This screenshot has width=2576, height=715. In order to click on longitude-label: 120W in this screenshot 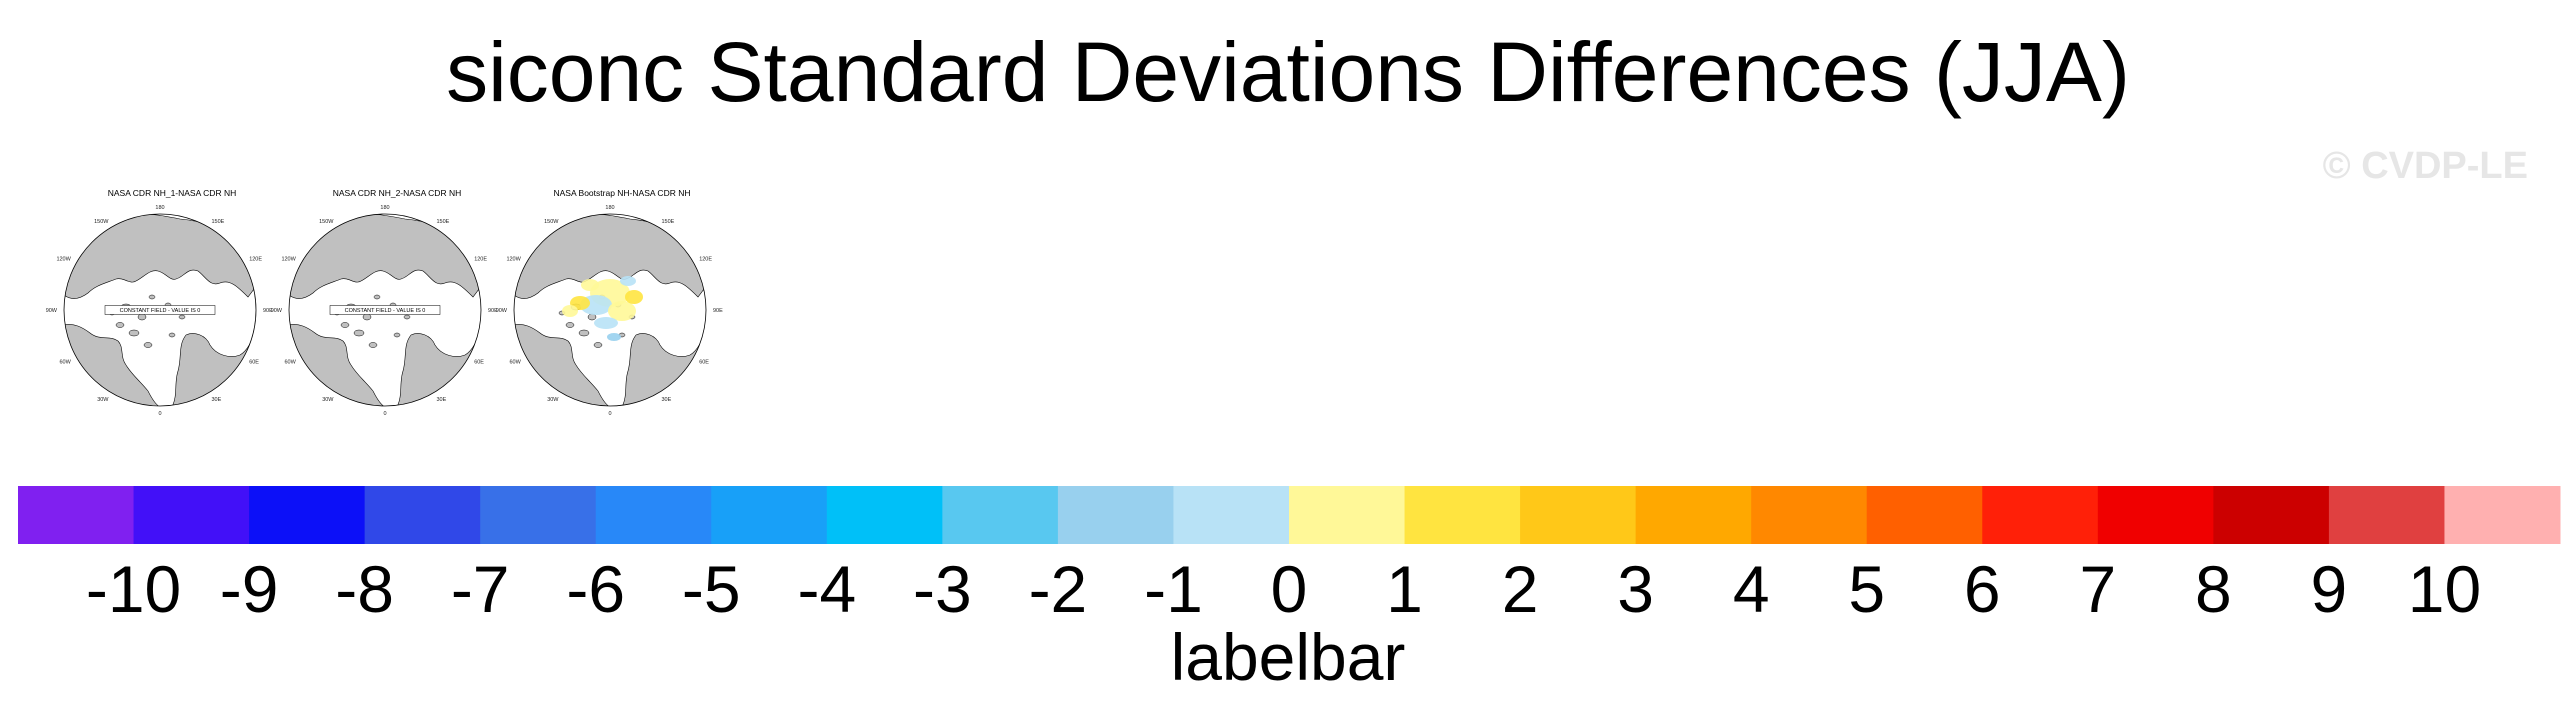, I will do `click(63, 260)`.